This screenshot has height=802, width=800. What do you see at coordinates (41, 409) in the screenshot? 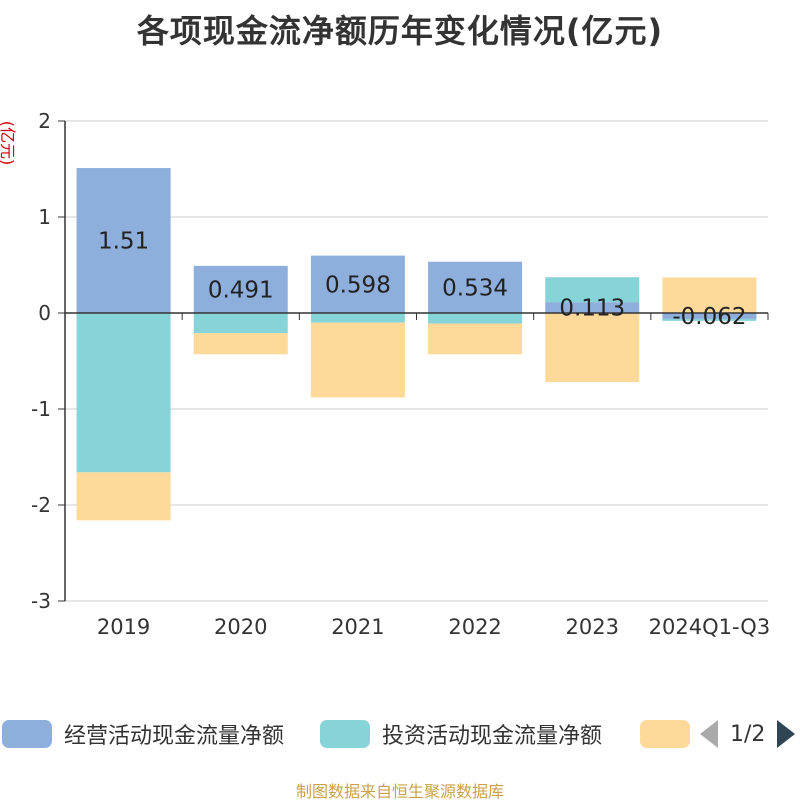
I see `y-tick-label: -1` at bounding box center [41, 409].